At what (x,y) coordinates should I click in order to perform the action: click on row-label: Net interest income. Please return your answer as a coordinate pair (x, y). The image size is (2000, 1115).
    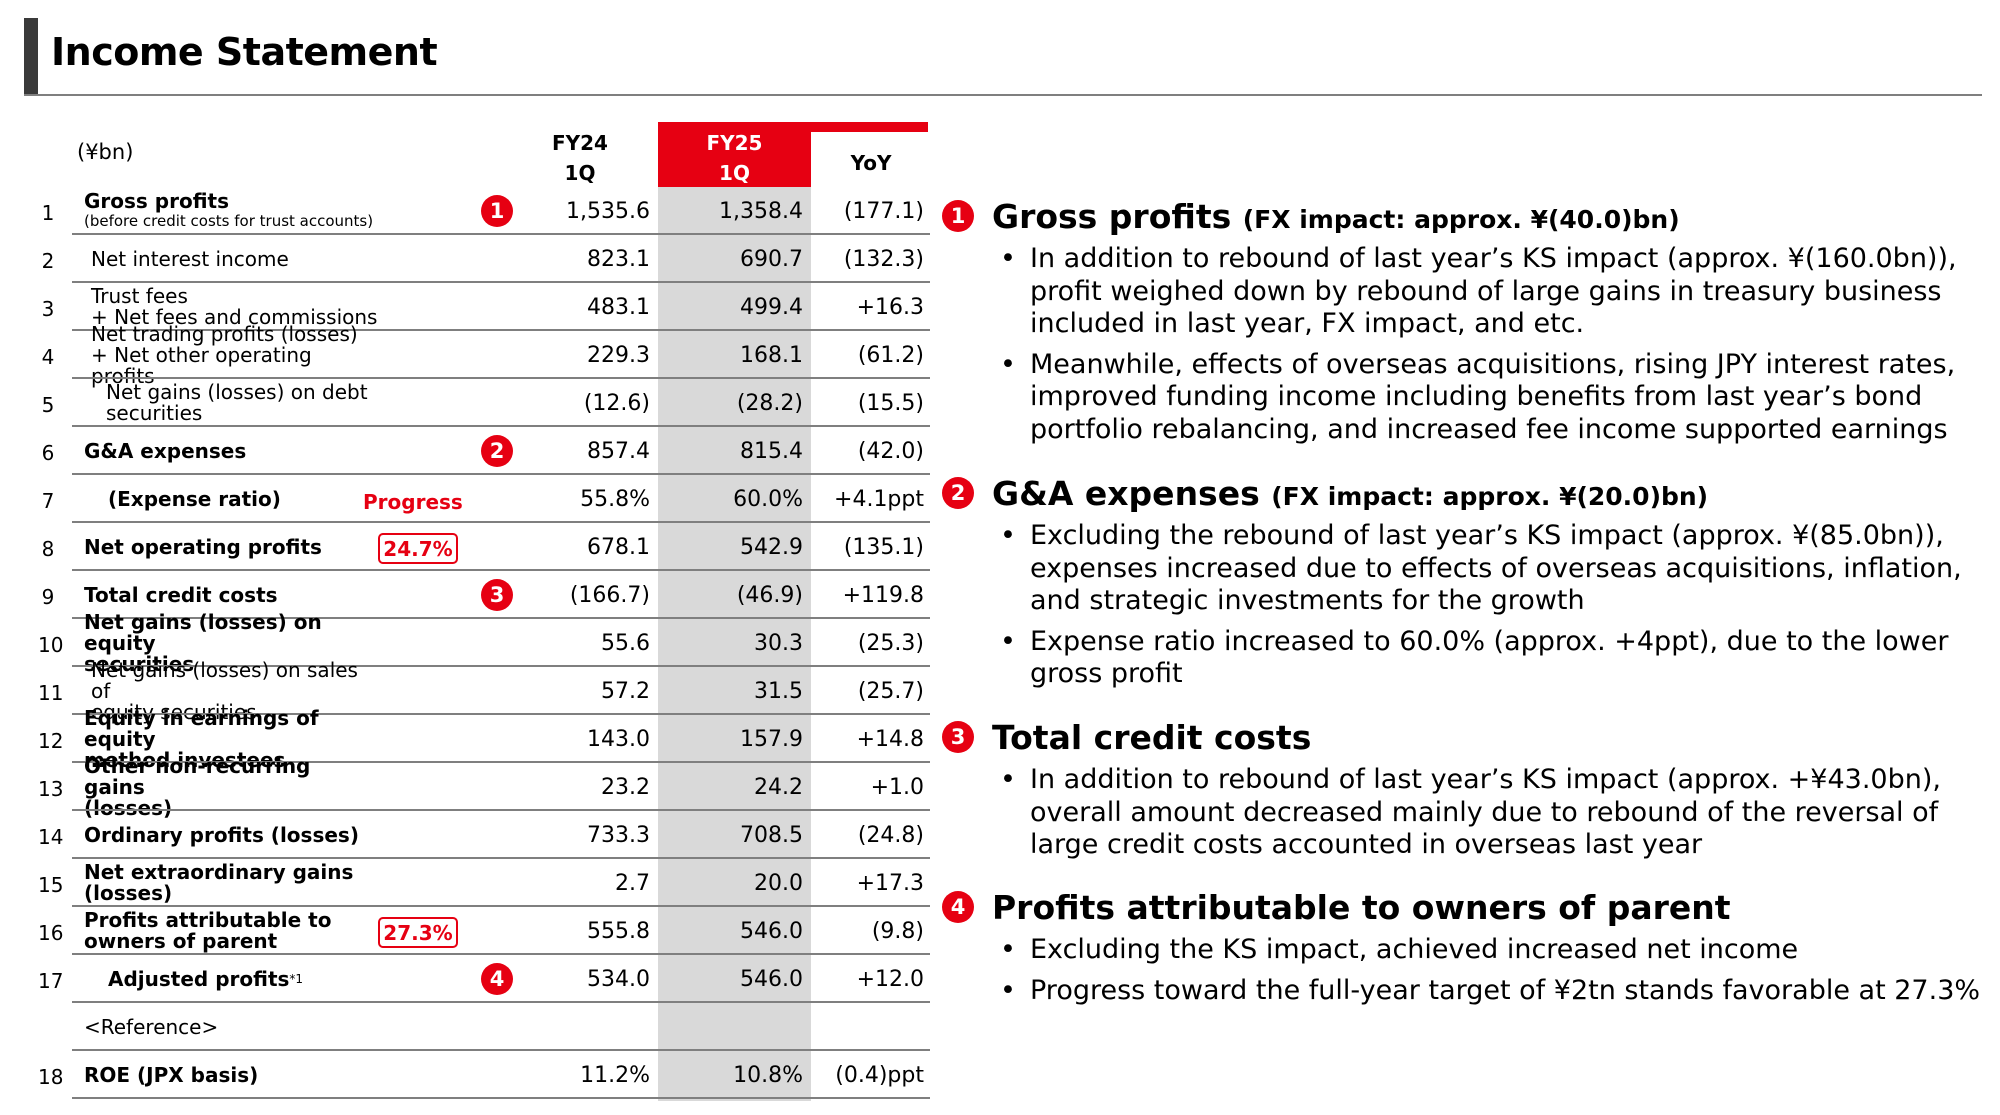
    Looking at the image, I should click on (190, 258).